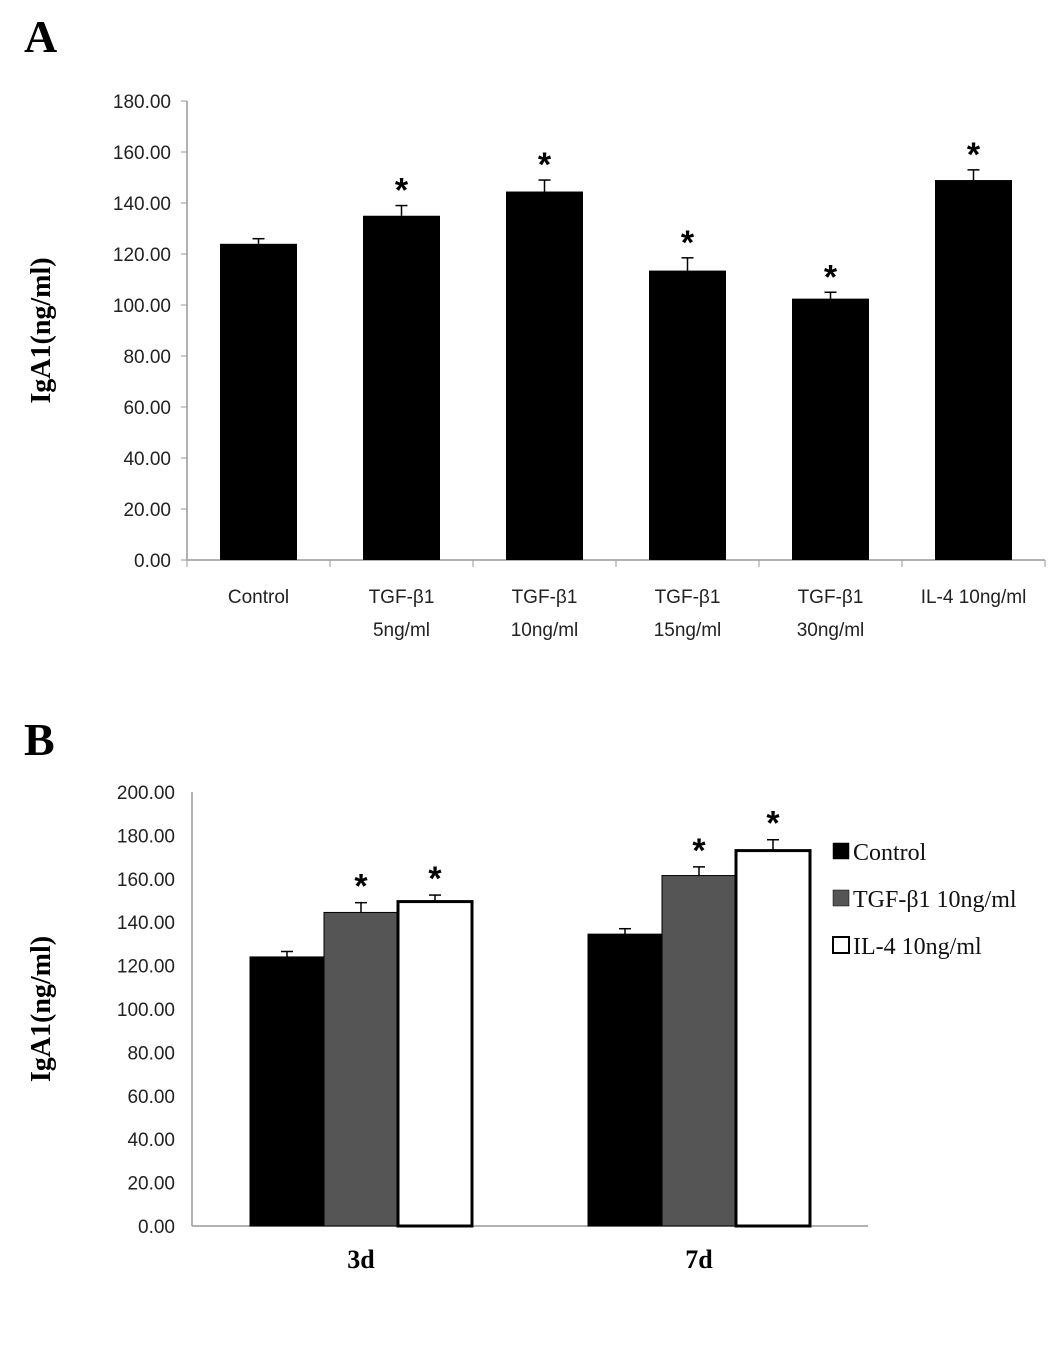 The image size is (1063, 1355). Describe the element at coordinates (146, 793) in the screenshot. I see `y-tick-label: 200.00` at that location.